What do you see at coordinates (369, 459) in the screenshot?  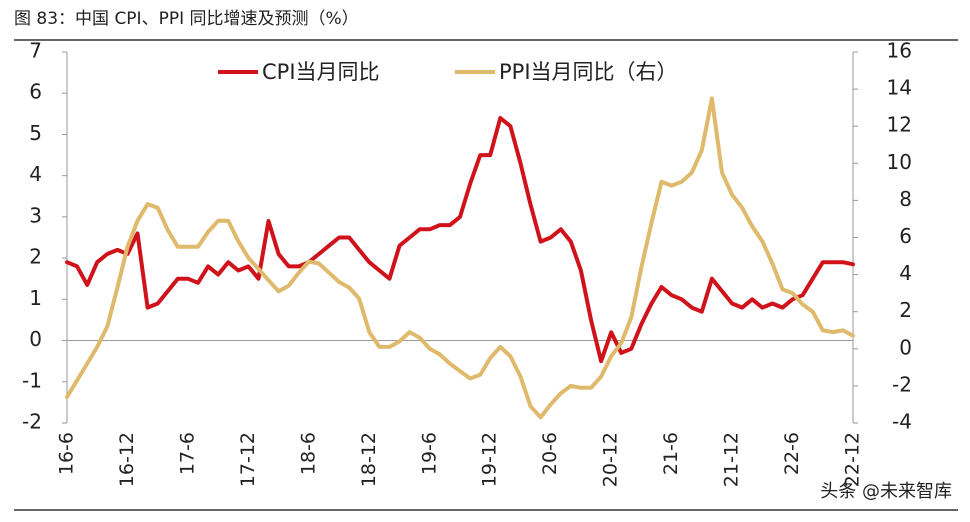 I see `x-tick-label: 18-12` at bounding box center [369, 459].